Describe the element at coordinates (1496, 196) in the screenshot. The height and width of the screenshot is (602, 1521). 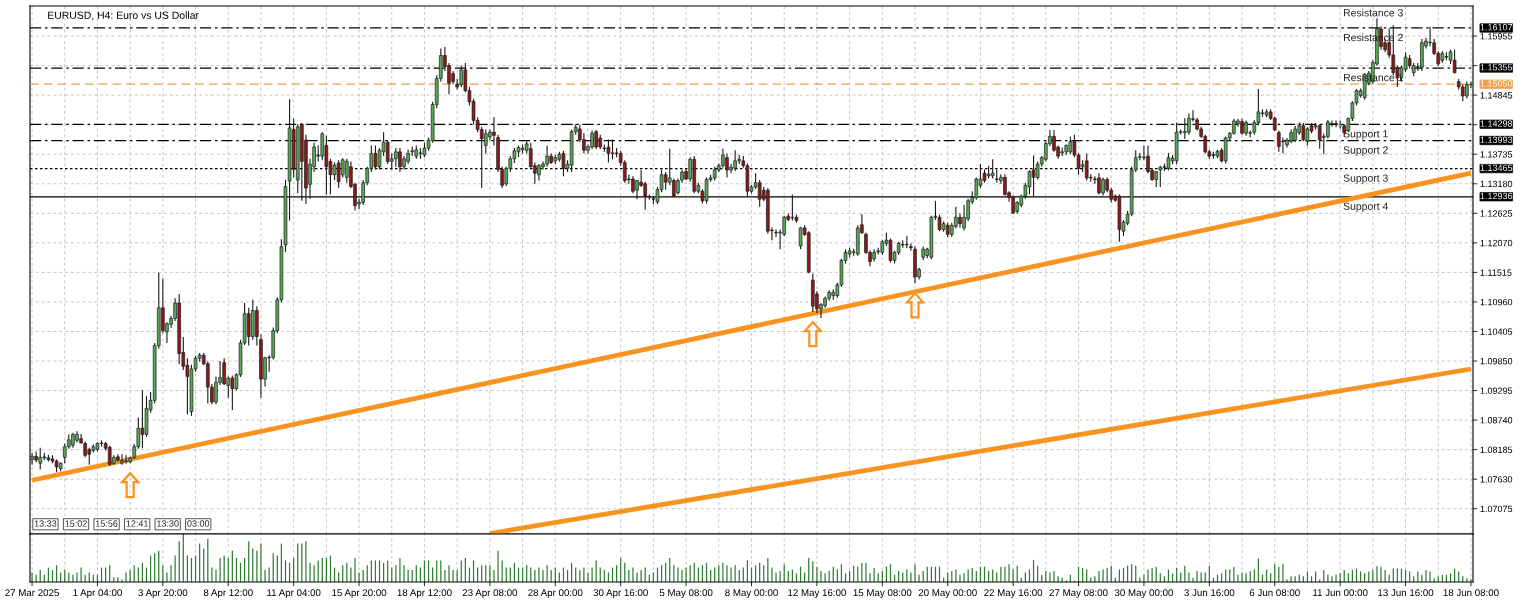
I see `ref-line-label: 1.12936` at that location.